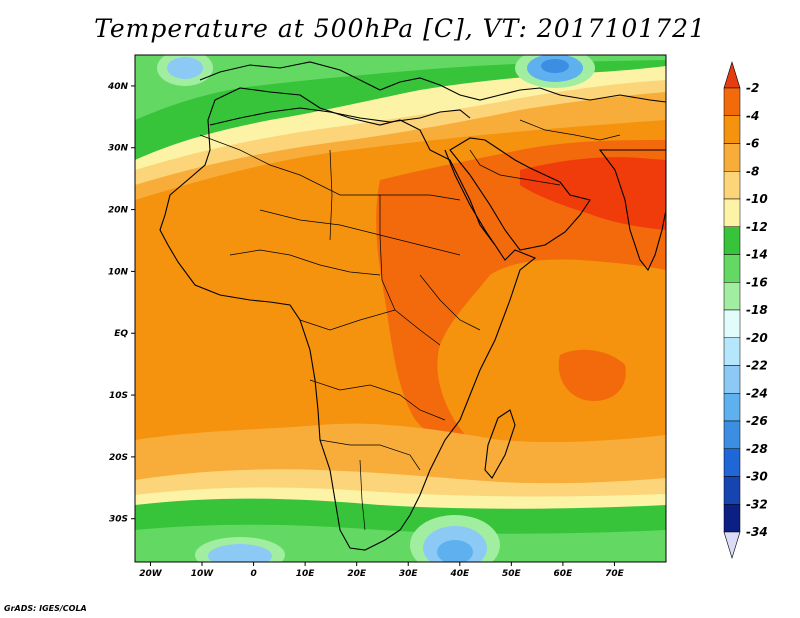  I want to click on colorbar-label: -22, so click(757, 366).